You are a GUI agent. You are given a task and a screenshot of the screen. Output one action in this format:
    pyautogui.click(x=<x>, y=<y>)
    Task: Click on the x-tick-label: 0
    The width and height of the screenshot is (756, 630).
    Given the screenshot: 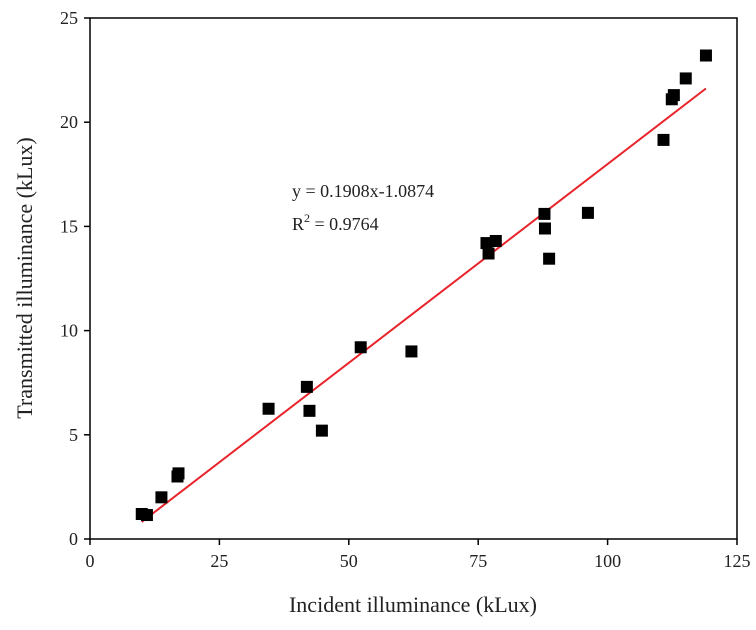 What is the action you would take?
    pyautogui.click(x=90, y=561)
    